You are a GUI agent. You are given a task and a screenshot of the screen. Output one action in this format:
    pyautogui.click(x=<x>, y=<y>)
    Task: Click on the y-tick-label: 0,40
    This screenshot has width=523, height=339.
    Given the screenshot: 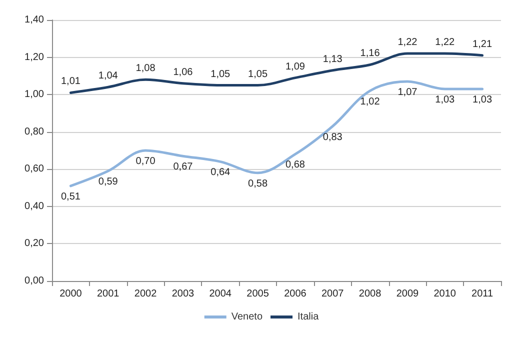 What is the action you would take?
    pyautogui.click(x=34, y=206)
    